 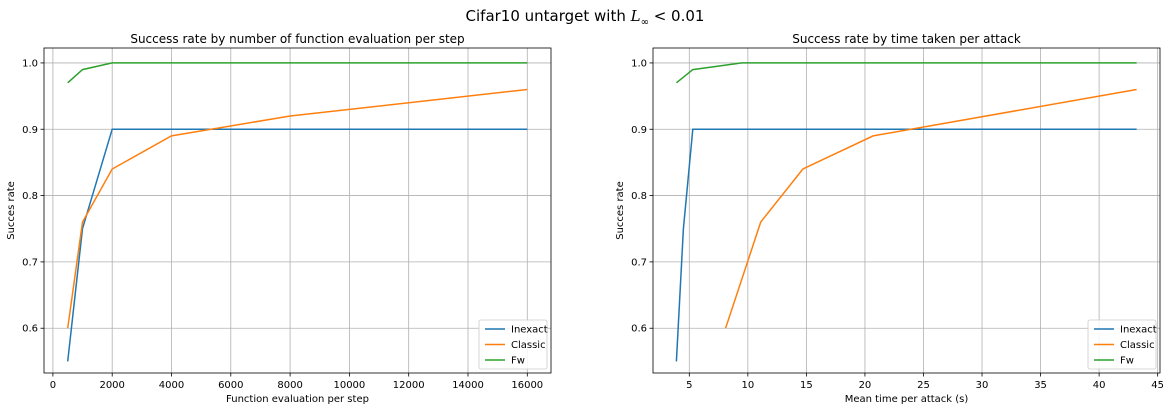 What do you see at coordinates (639, 130) in the screenshot?
I see `plot2-y-tick-label: 0.9` at bounding box center [639, 130].